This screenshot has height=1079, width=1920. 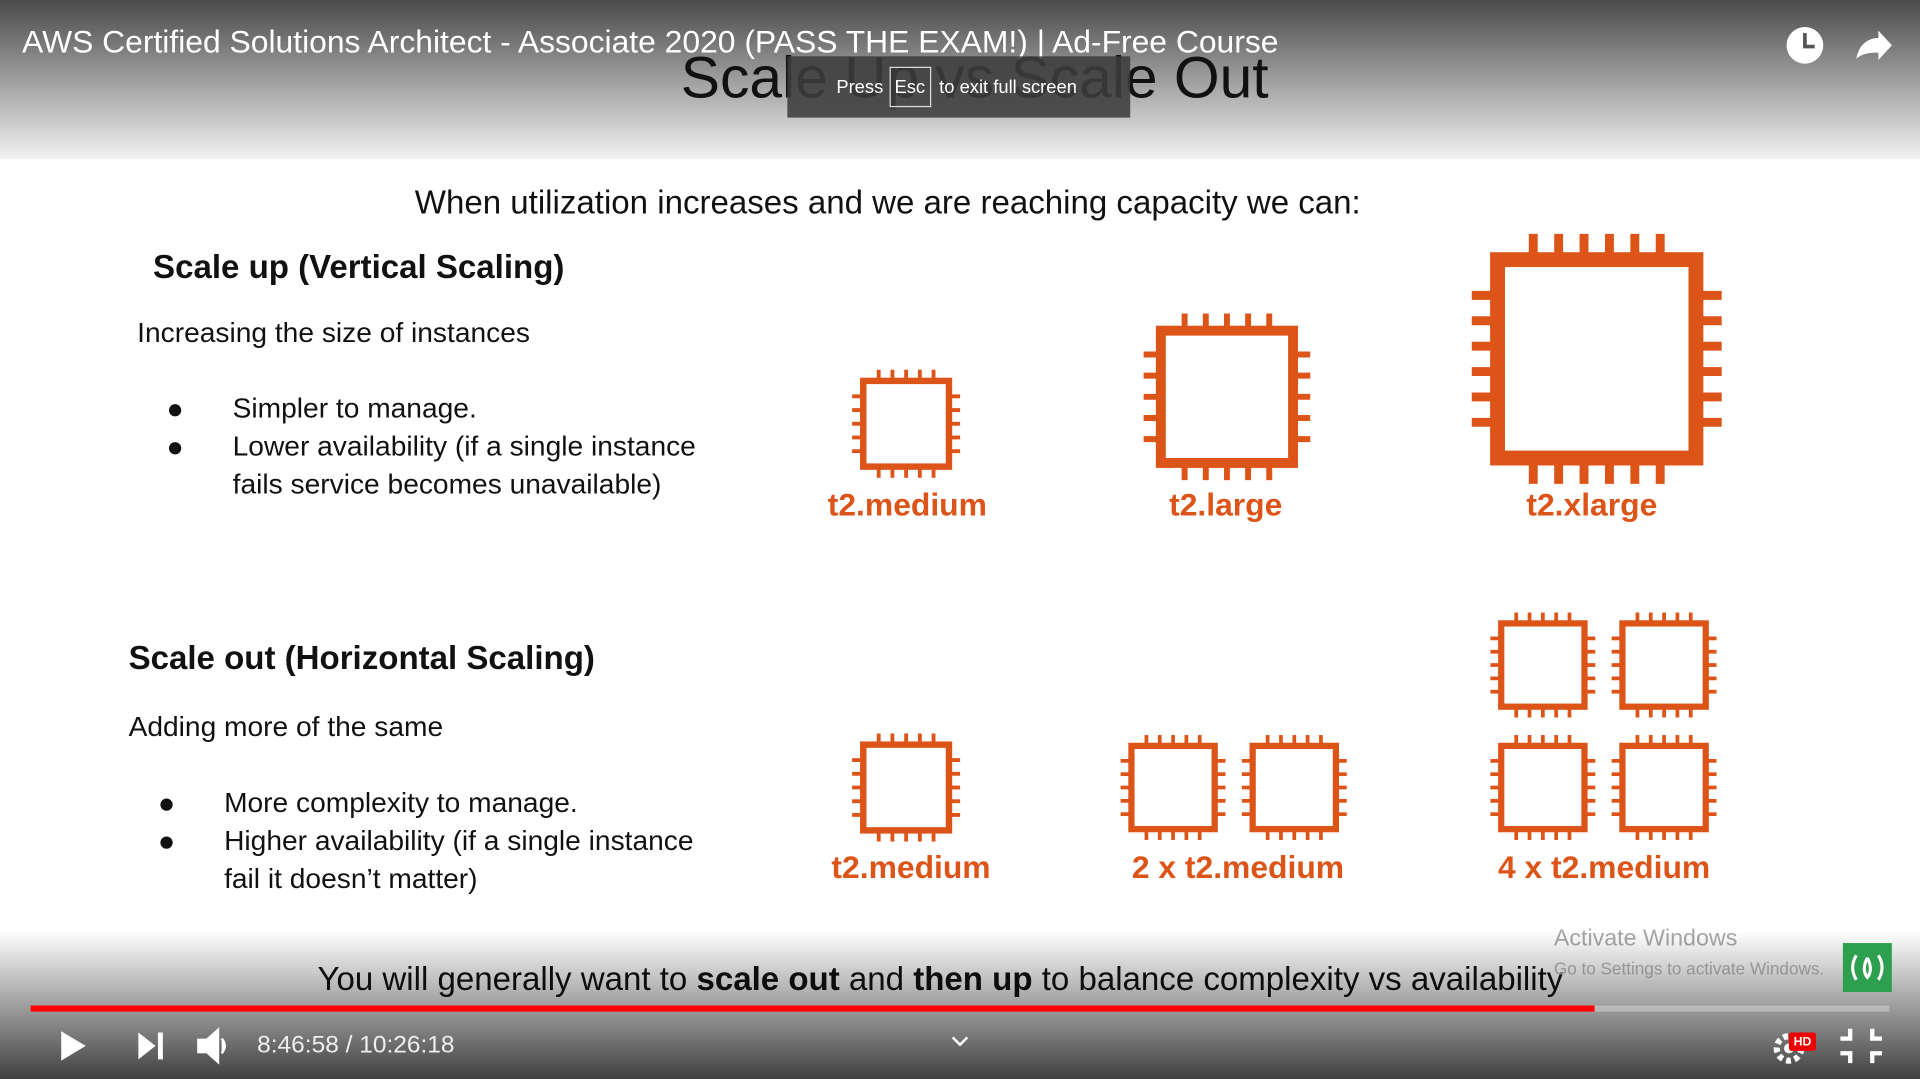 I want to click on instance-label: t2.xlarge, so click(x=1591, y=504).